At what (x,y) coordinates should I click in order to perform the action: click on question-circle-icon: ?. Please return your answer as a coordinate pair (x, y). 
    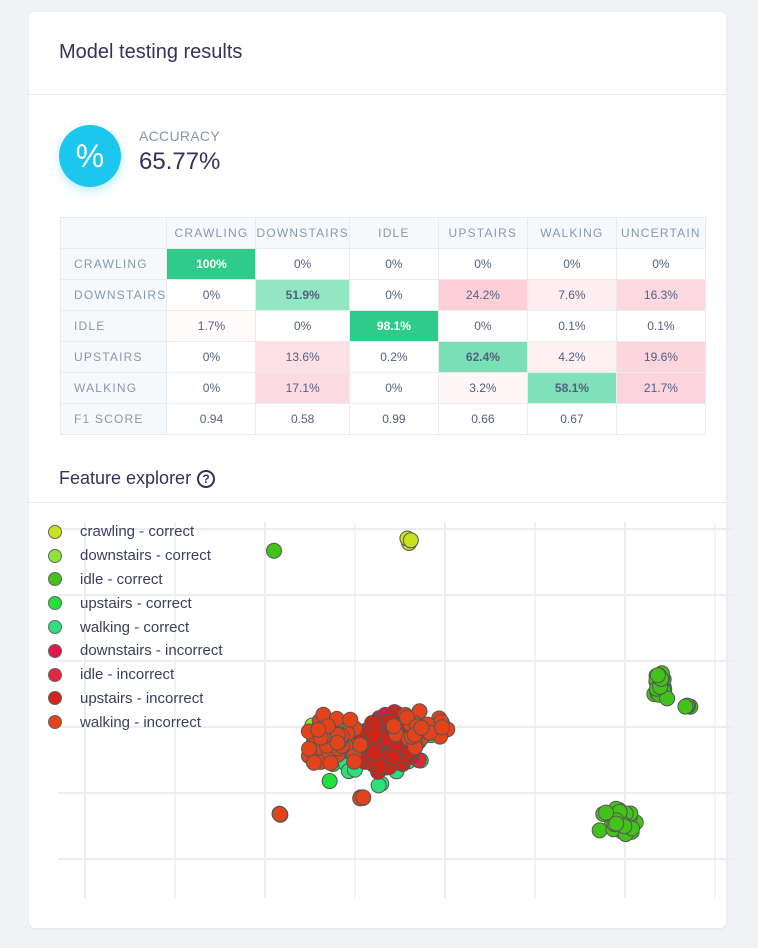
    Looking at the image, I should click on (206, 478).